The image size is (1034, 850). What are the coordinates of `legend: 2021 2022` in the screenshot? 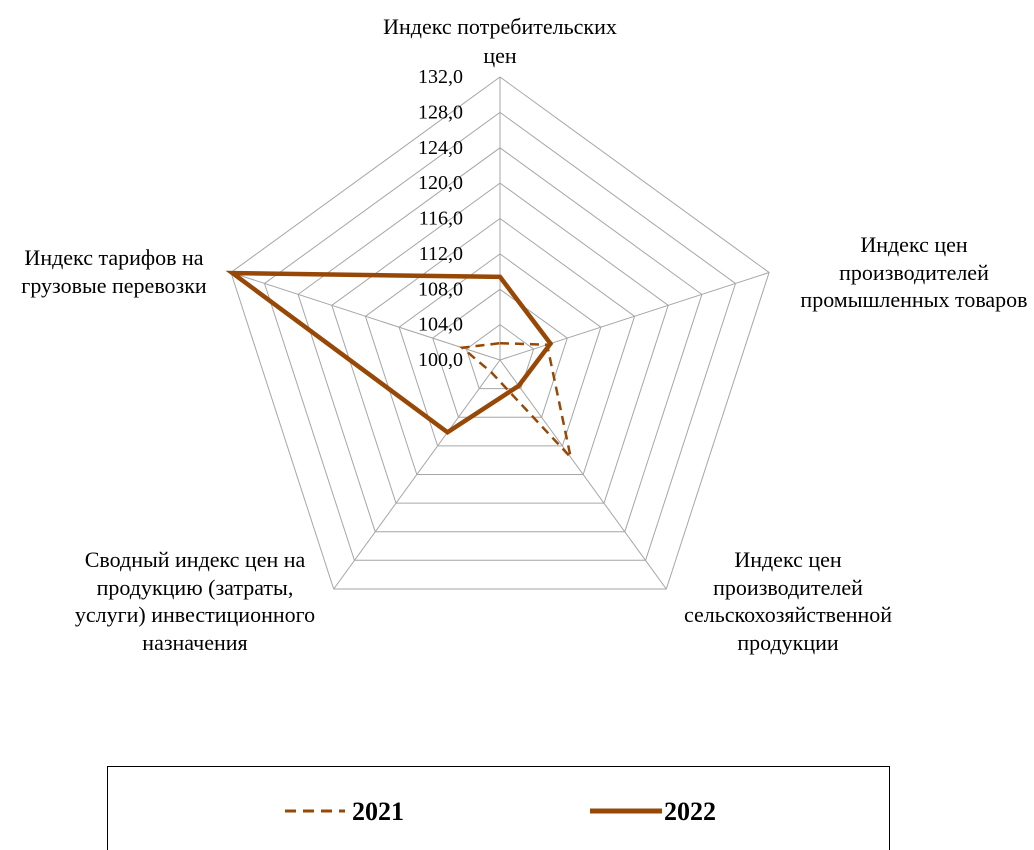 It's located at (498, 808).